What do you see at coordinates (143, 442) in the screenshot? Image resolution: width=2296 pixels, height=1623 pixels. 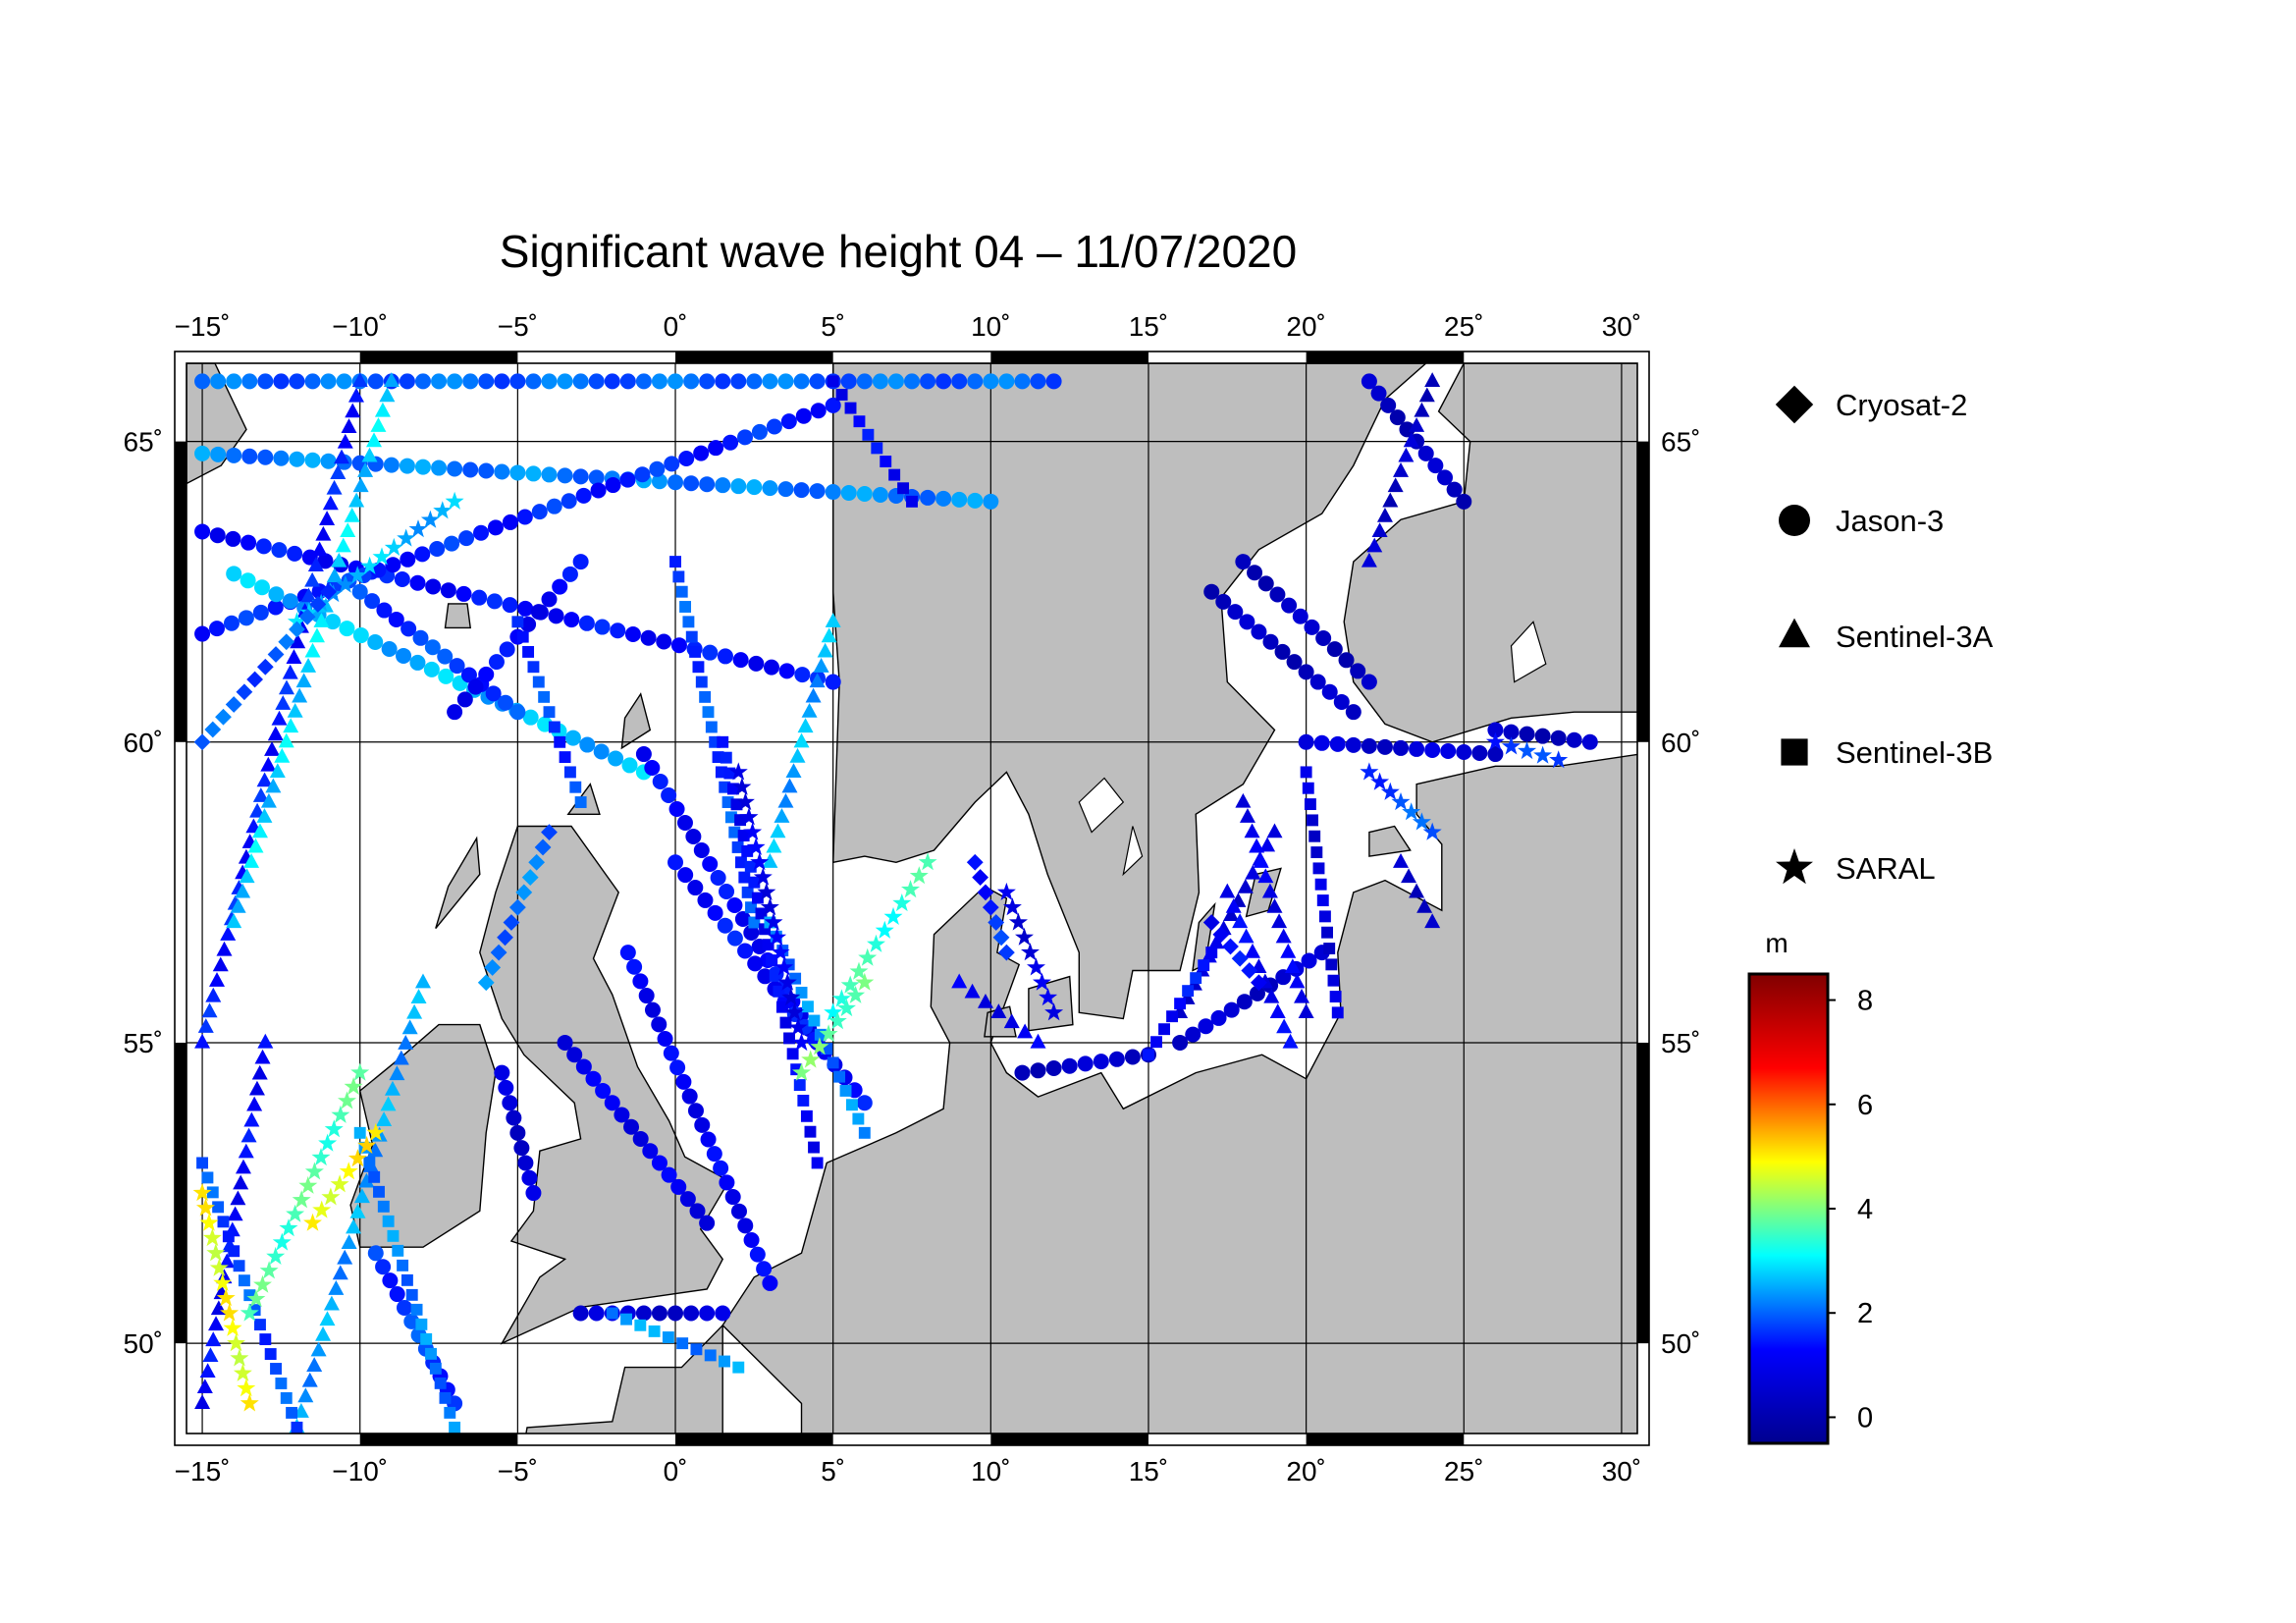 I see `lat-tick-label: 65˚` at bounding box center [143, 442].